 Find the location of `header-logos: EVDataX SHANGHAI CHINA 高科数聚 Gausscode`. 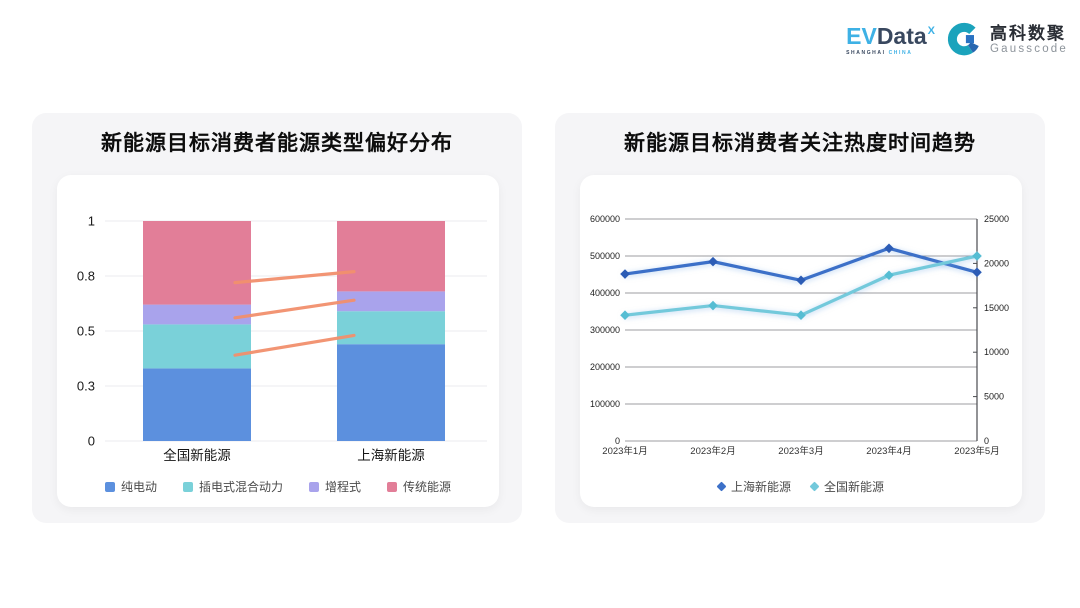

header-logos: EVDataX SHANGHAI CHINA 高科数聚 Gausscode is located at coordinates (957, 40).